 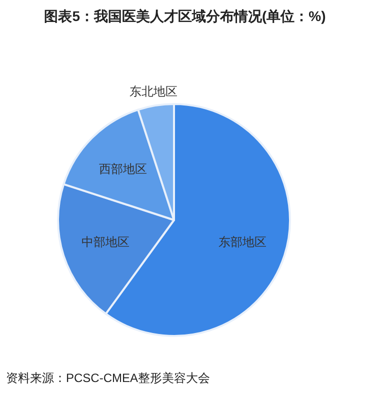 I want to click on slice-label: 东部地区, so click(x=242, y=242).